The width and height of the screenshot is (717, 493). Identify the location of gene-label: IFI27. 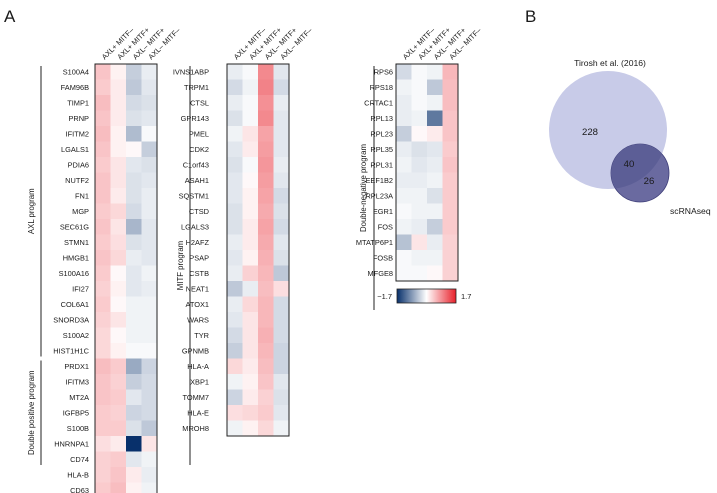
(80, 288).